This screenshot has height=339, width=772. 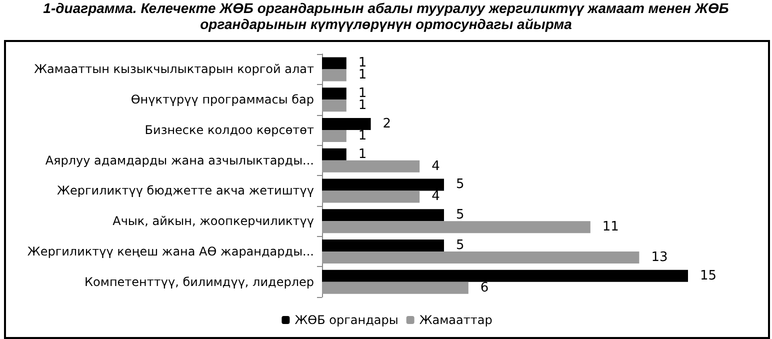 What do you see at coordinates (185, 191) in the screenshot?
I see `y-tick-label: Жергиликтүү бюджетте акча жетиштүү` at bounding box center [185, 191].